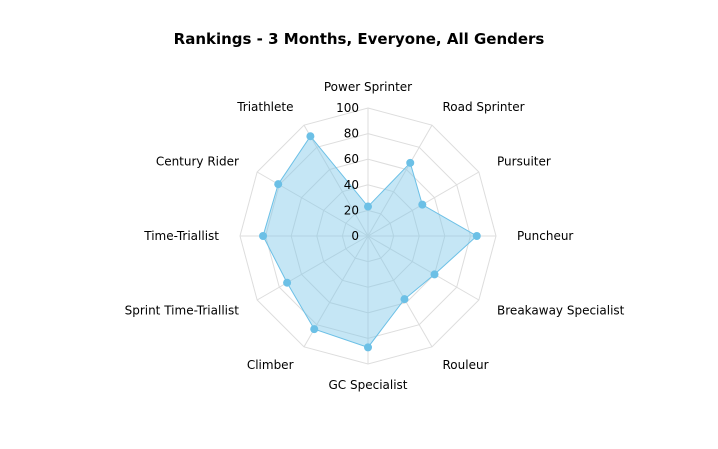 Image resolution: width=718 pixels, height=449 pixels. Describe the element at coordinates (367, 385) in the screenshot. I see `category-label-gc-specialist: GC Specialist` at that location.